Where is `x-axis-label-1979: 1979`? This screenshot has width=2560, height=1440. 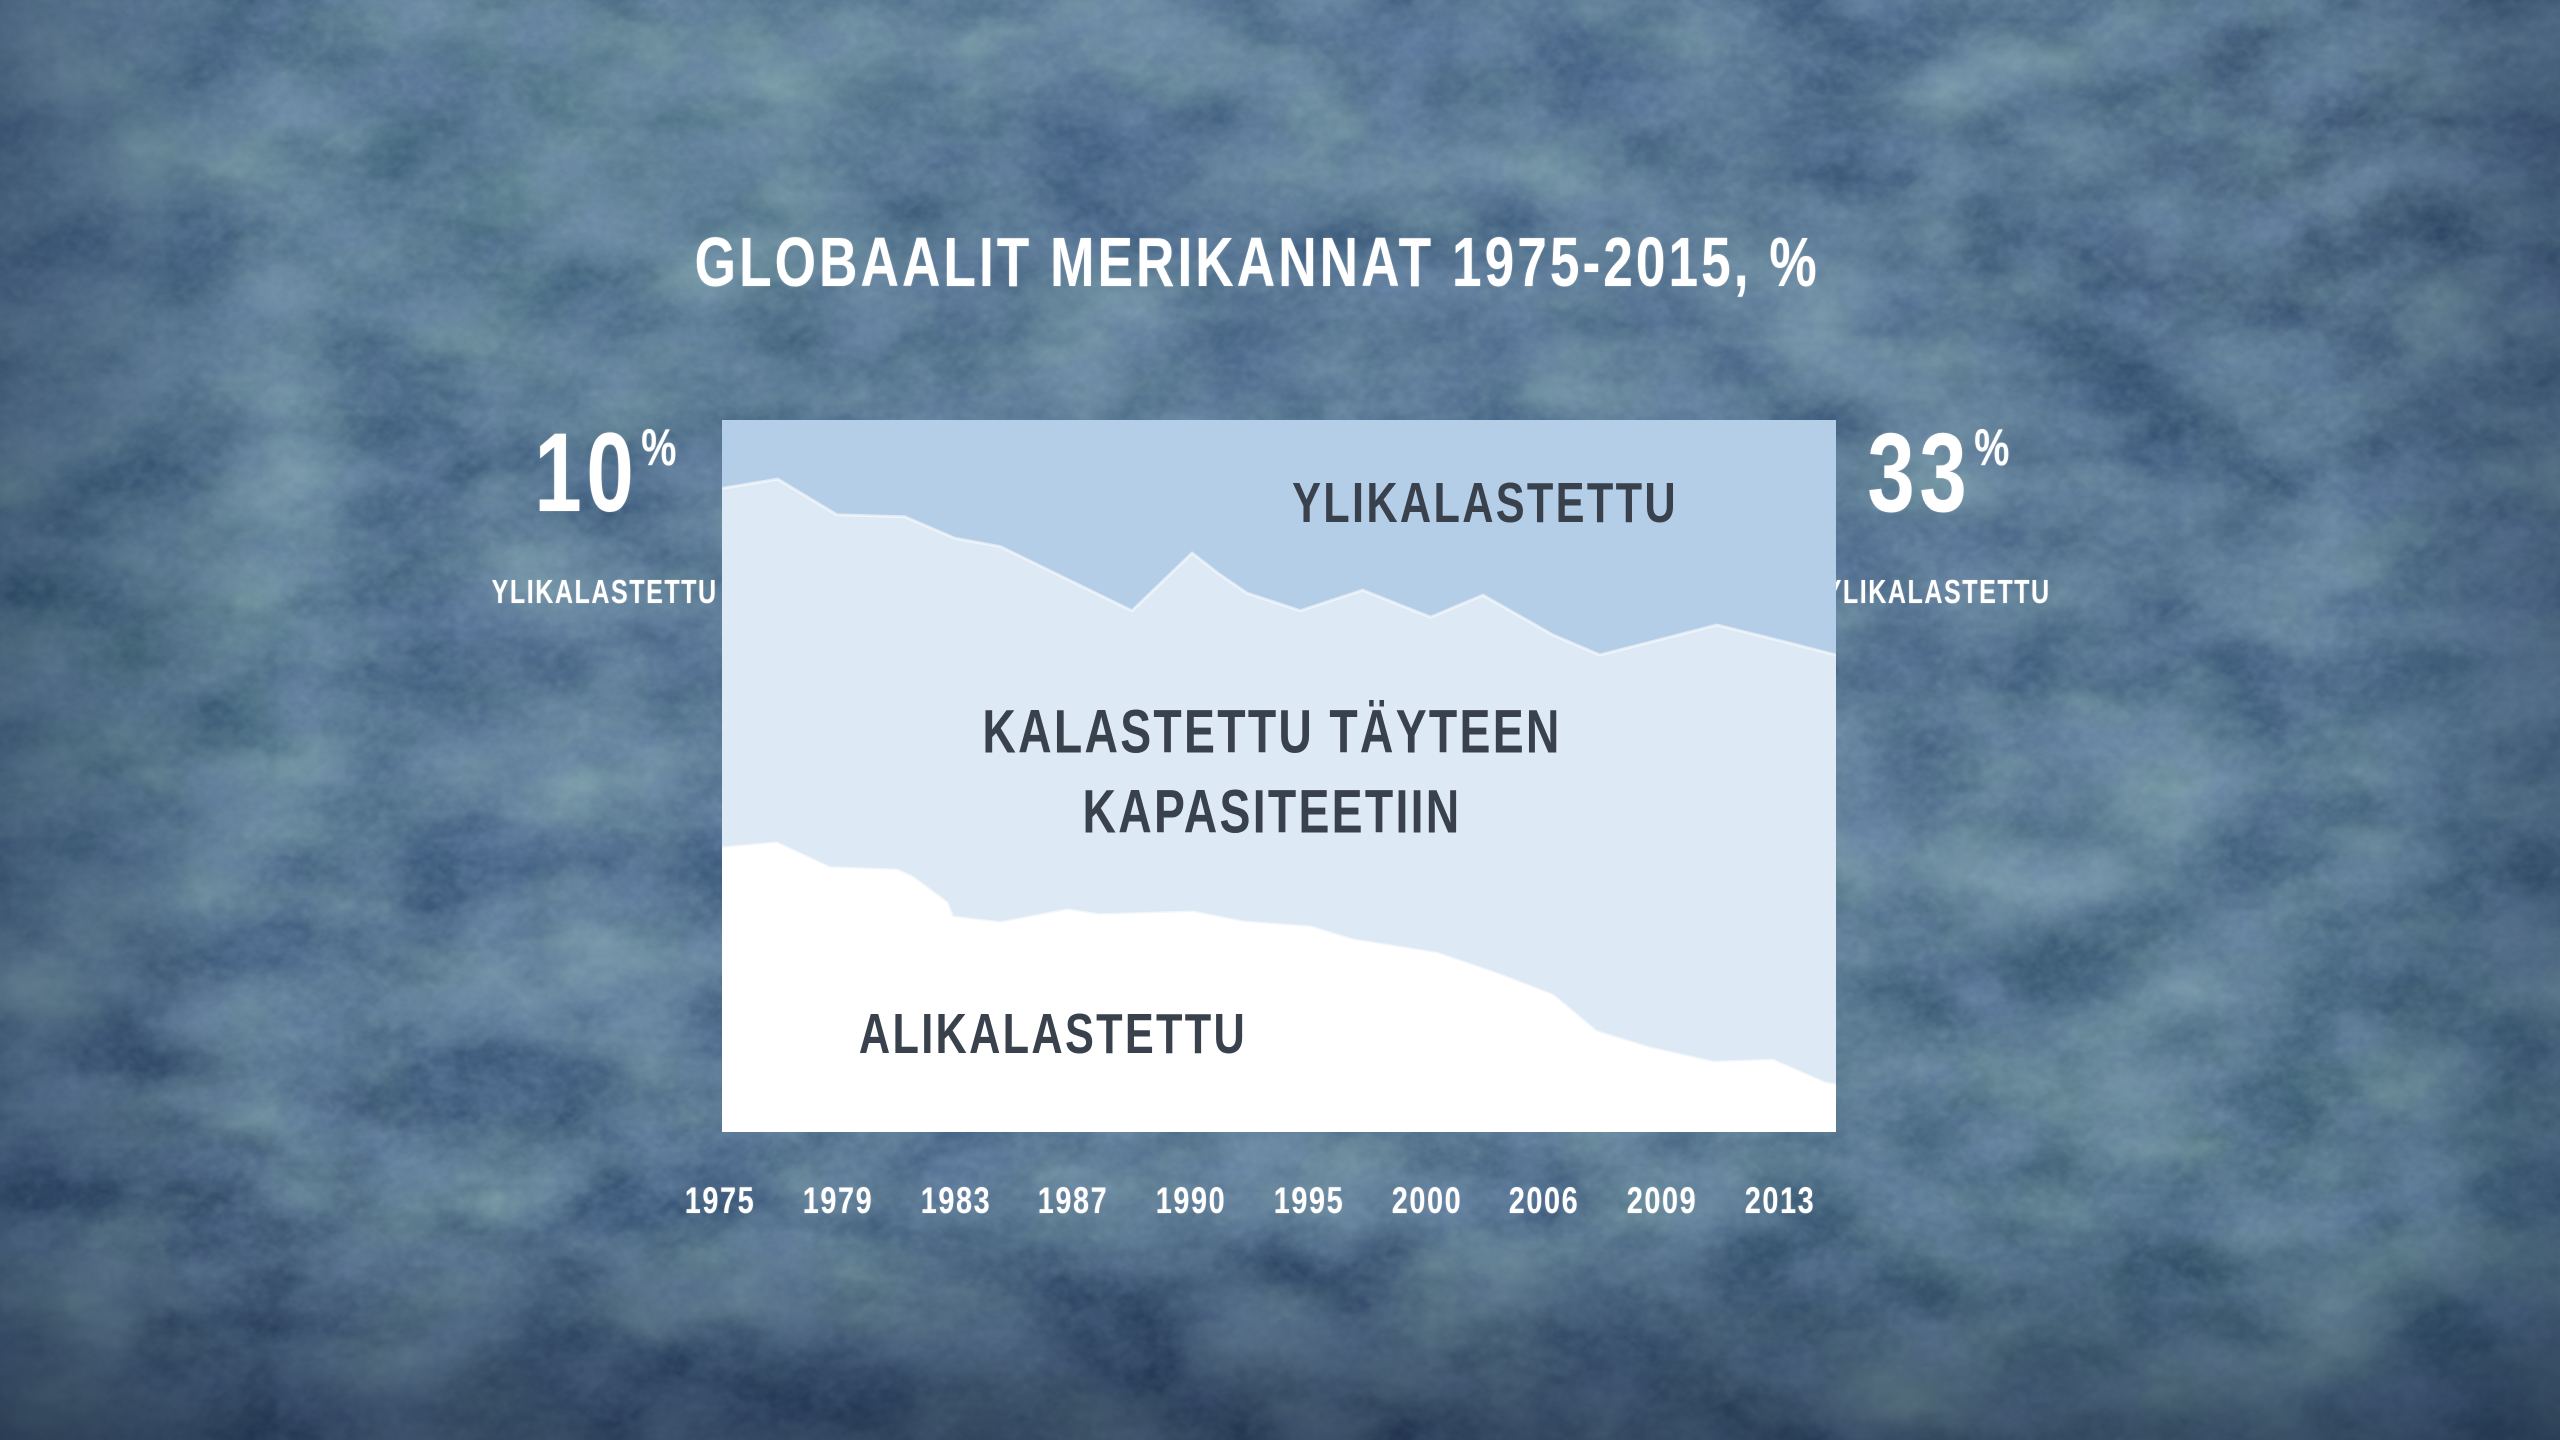
x-axis-label-1979: 1979 is located at coordinates (837, 1200).